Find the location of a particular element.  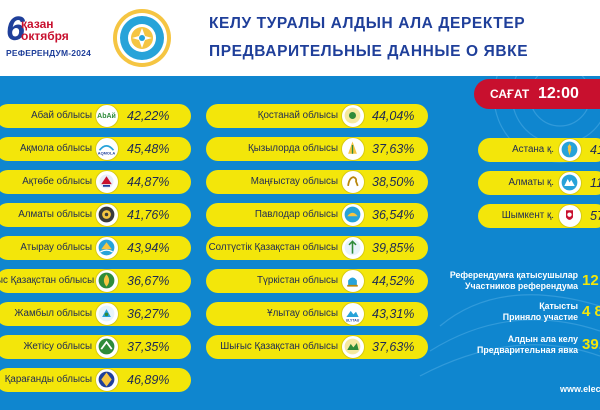

stat-label-ru: Предварительная явка is located at coordinates (527, 350).